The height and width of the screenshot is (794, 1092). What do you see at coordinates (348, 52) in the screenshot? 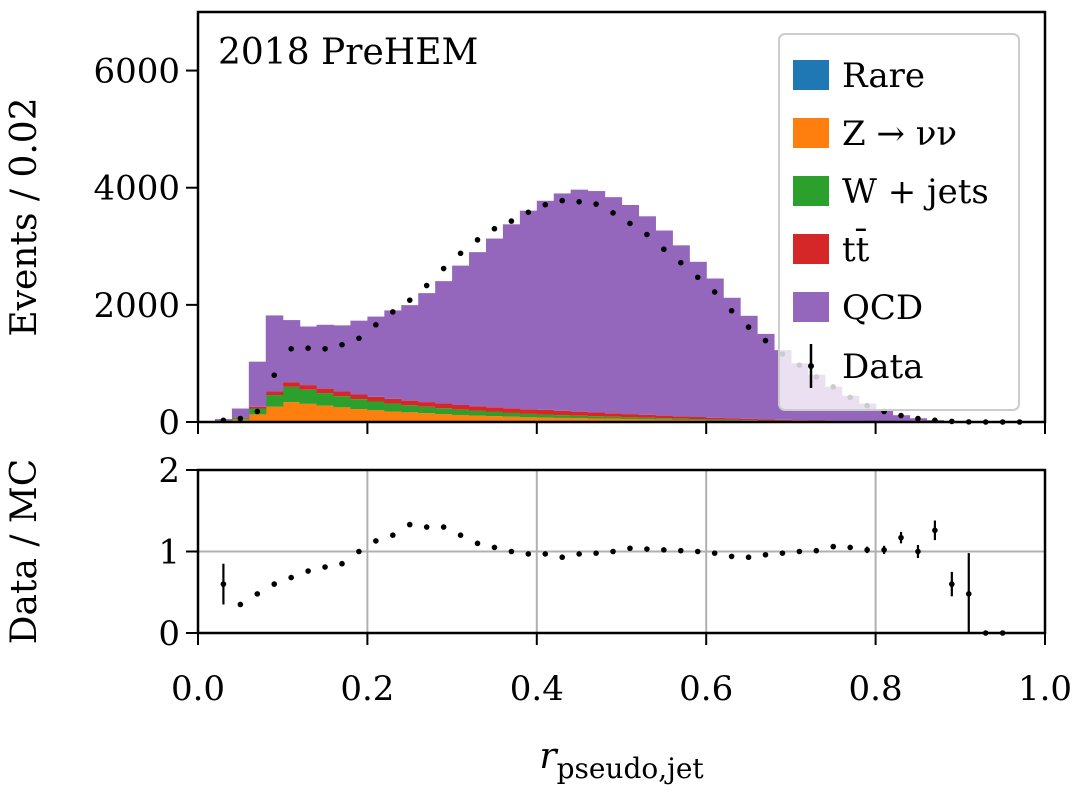
I see `plot-annotation: 2018 PreHEM` at bounding box center [348, 52].